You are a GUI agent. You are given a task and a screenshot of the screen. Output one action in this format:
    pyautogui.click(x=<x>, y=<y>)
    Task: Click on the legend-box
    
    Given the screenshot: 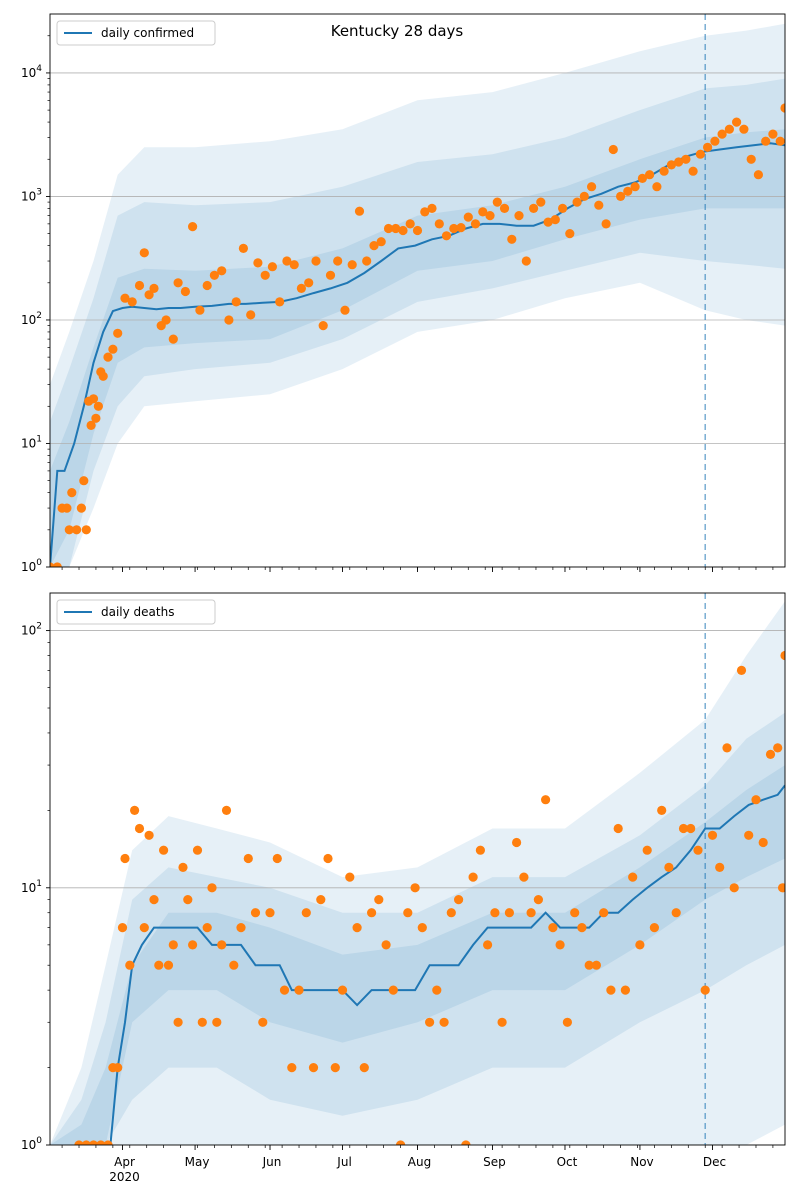 What is the action you would take?
    pyautogui.click(x=136, y=33)
    